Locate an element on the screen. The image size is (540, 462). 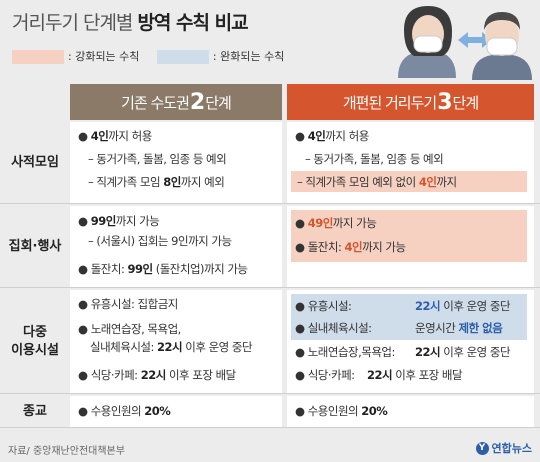
highlight-relaxed is located at coordinates (409, 317).